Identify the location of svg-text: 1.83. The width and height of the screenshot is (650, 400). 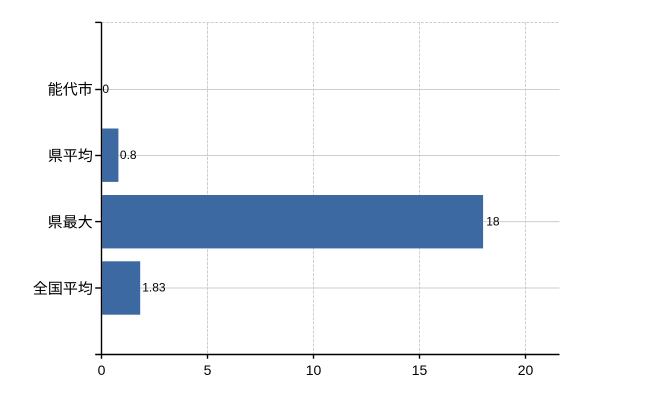
(154, 288).